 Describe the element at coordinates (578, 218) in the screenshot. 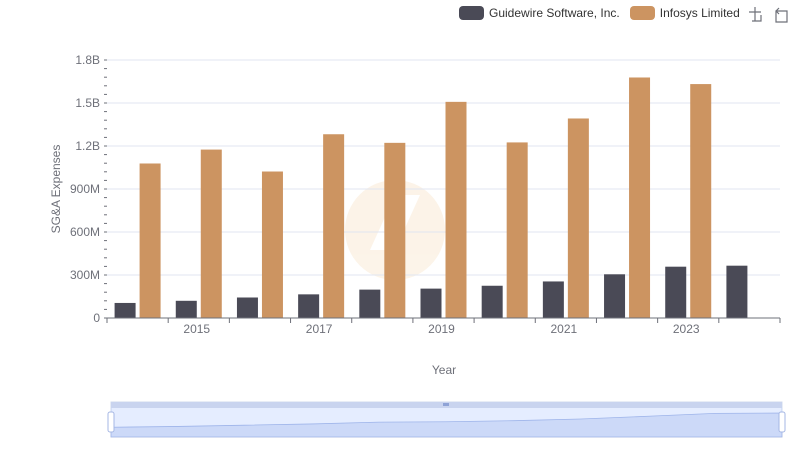

I see `bar-infosys-2021` at that location.